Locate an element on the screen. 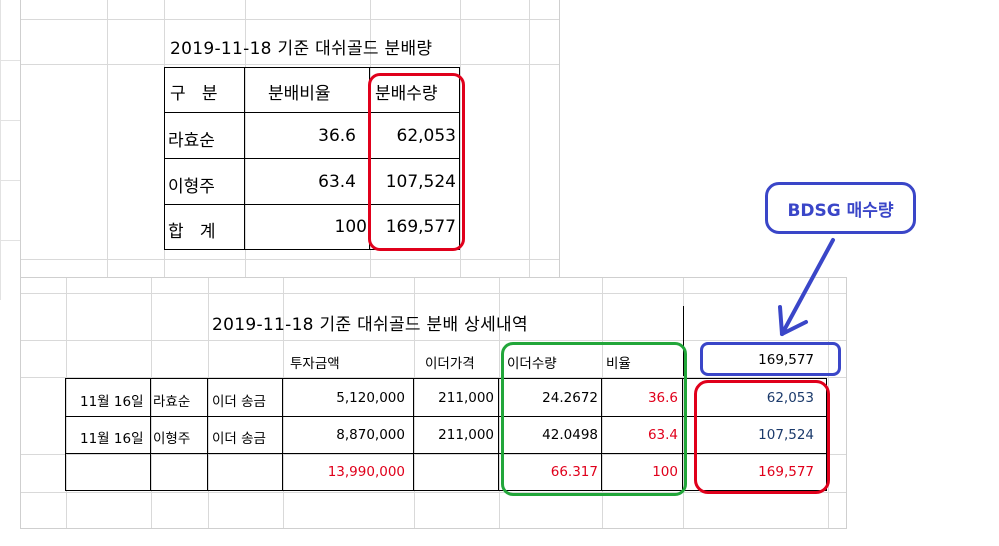 Image resolution: width=999 pixels, height=546 pixels. detail-row1-eth-qty: 24.2672 is located at coordinates (570, 398).